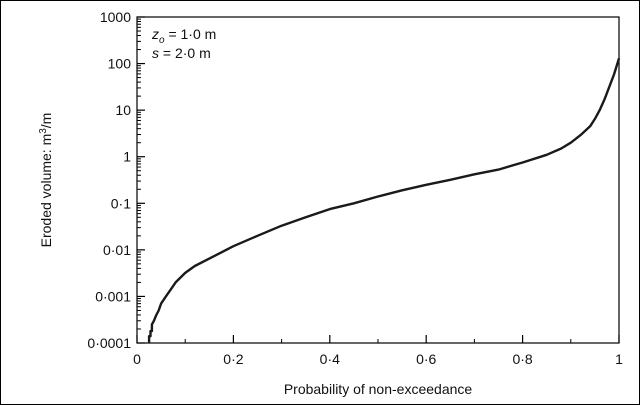  What do you see at coordinates (121, 203) in the screenshot?
I see `y-tick-label: 0·1` at bounding box center [121, 203].